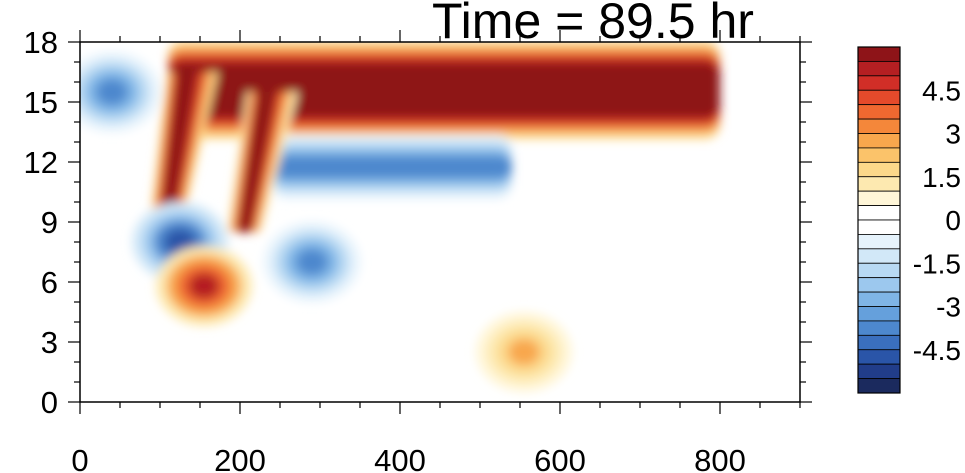  What do you see at coordinates (49, 342) in the screenshot?
I see `y-tick-label: 3` at bounding box center [49, 342].